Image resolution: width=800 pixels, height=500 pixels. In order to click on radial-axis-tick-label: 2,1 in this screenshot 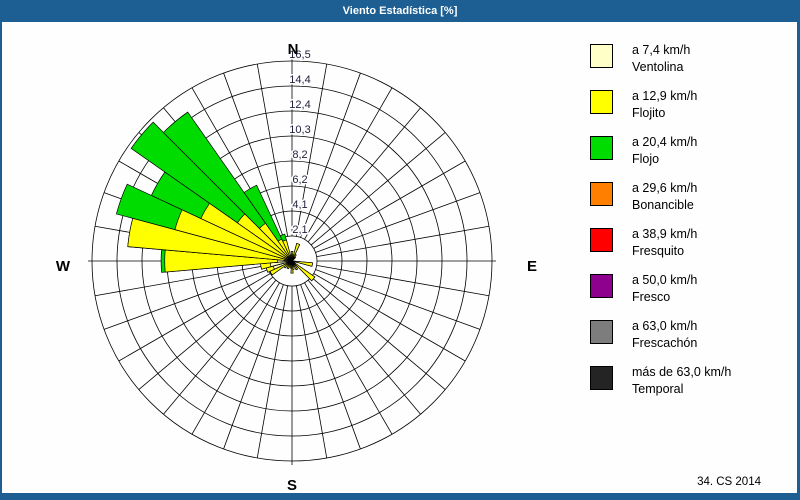, I will do `click(299, 230)`.